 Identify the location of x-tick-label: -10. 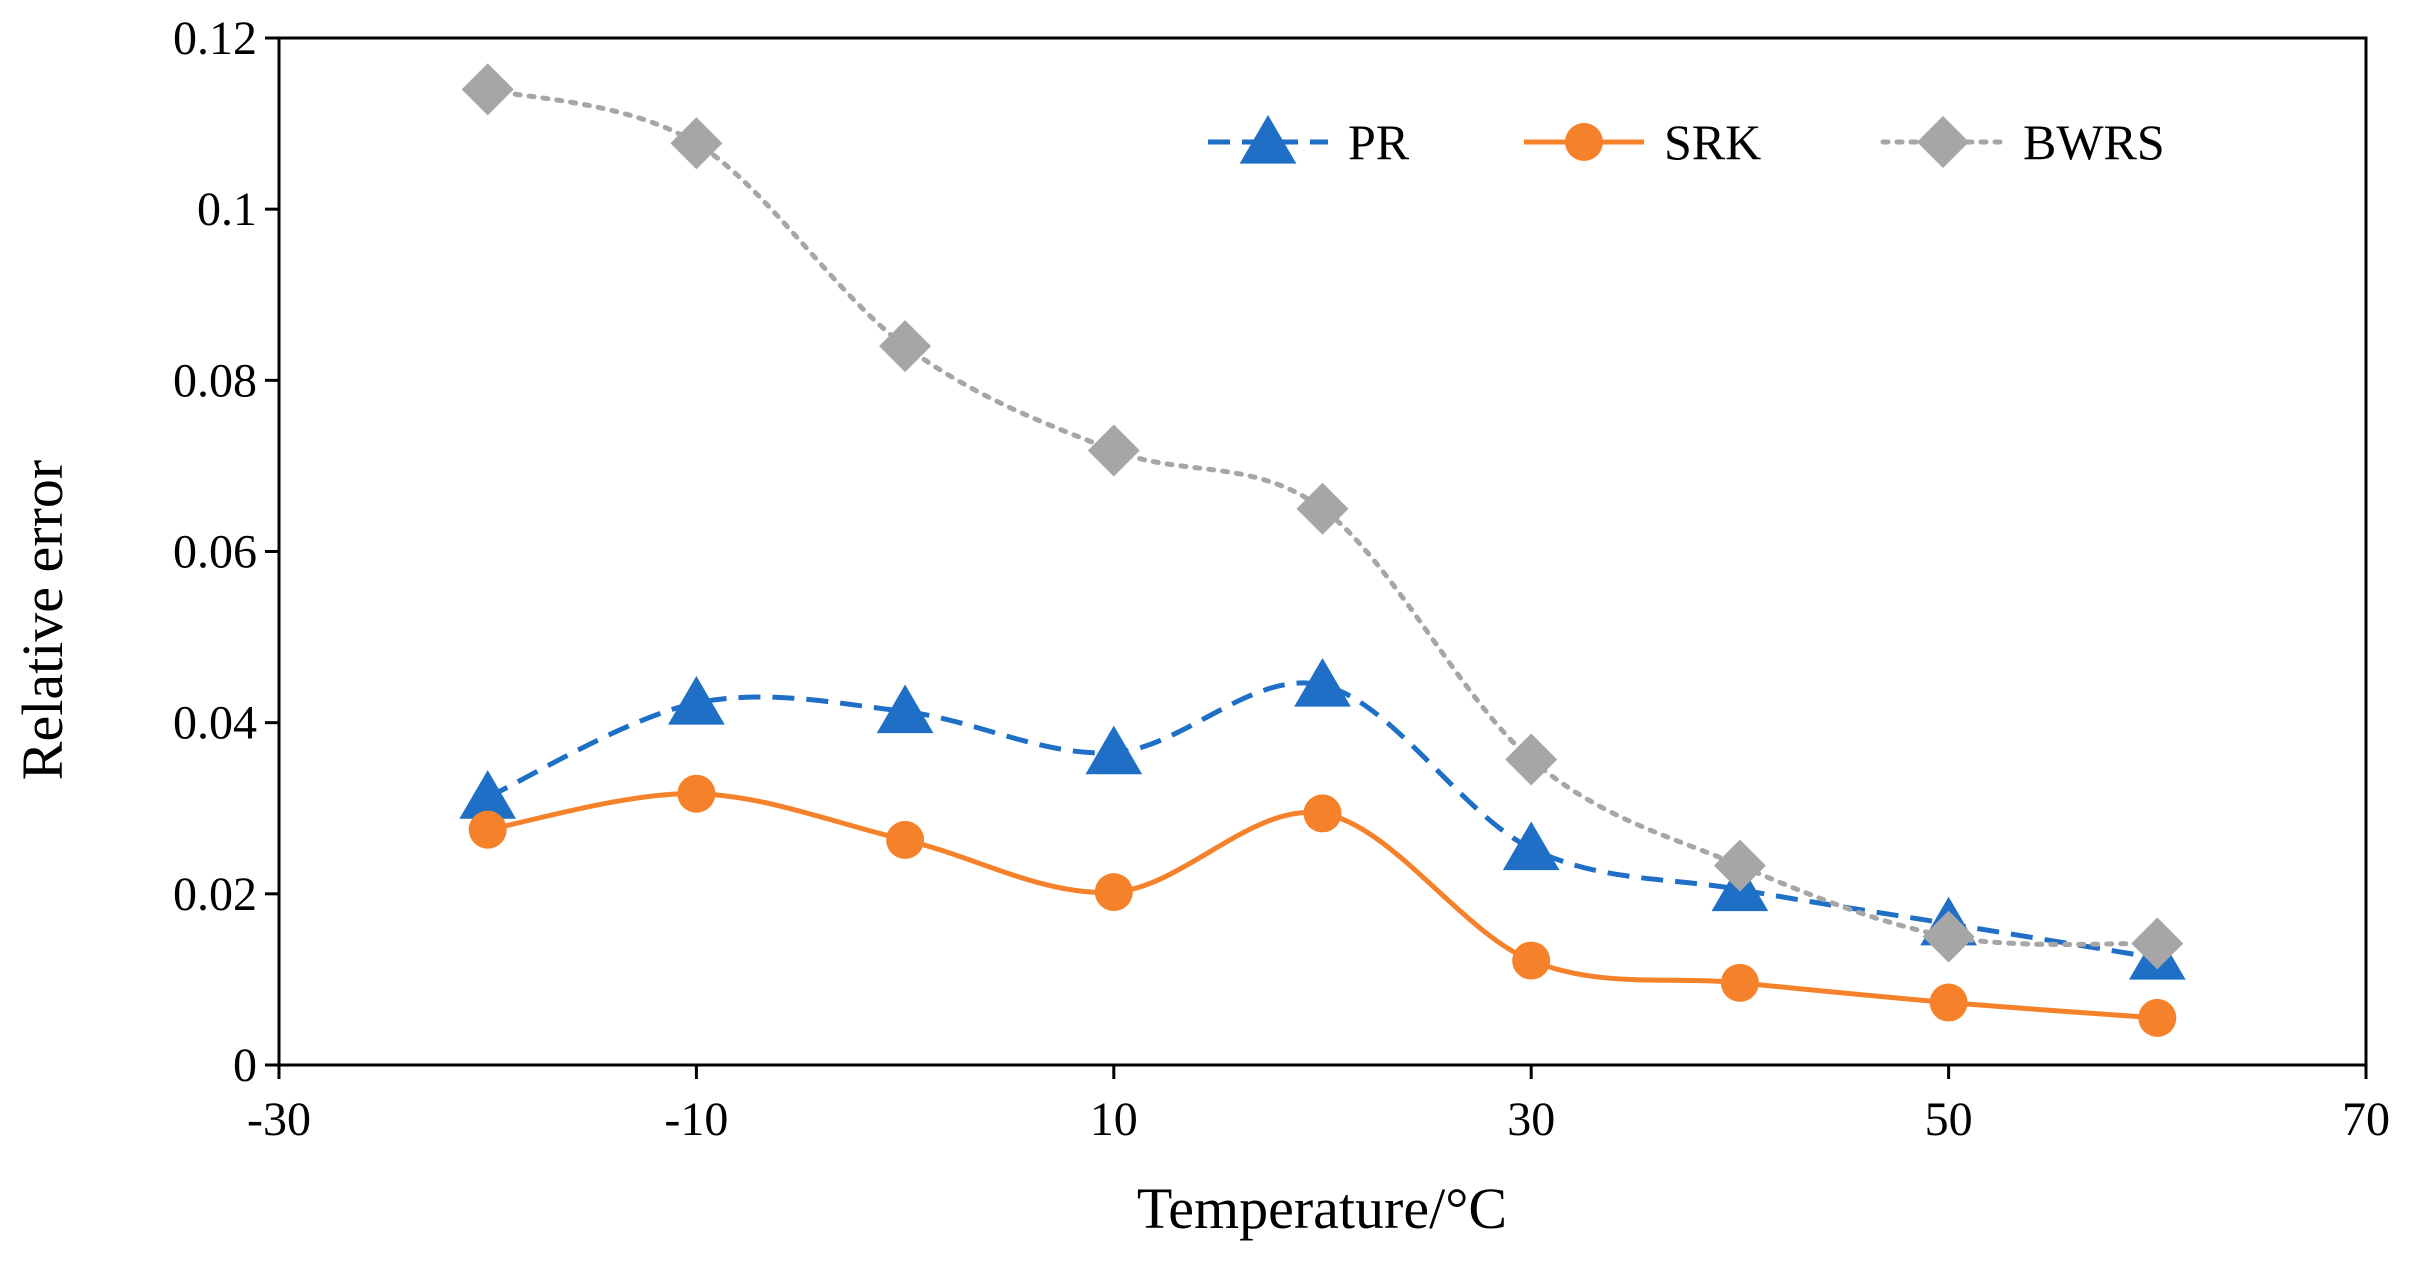
(696, 1119).